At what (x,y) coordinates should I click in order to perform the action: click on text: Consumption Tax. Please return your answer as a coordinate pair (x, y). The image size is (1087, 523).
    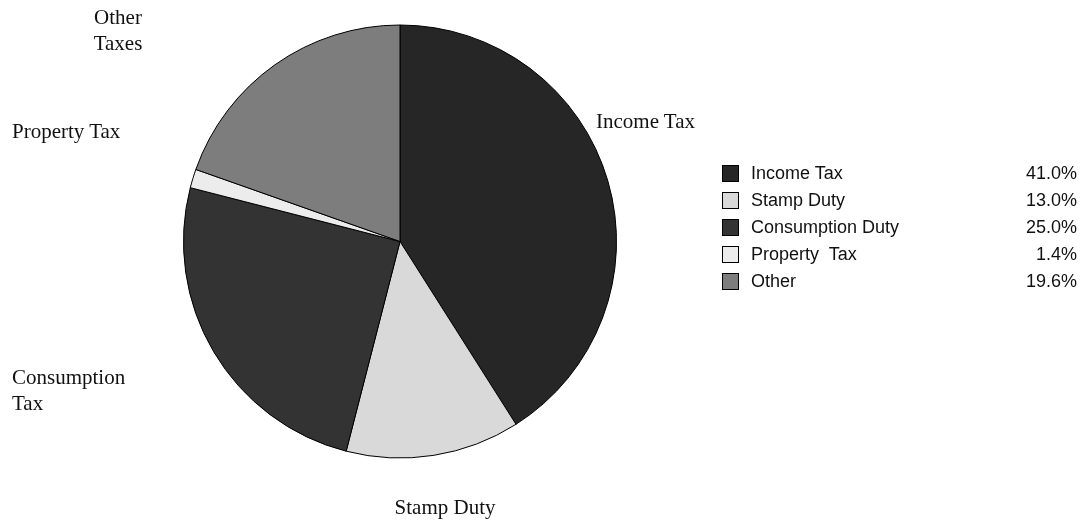
    Looking at the image, I should click on (69, 389).